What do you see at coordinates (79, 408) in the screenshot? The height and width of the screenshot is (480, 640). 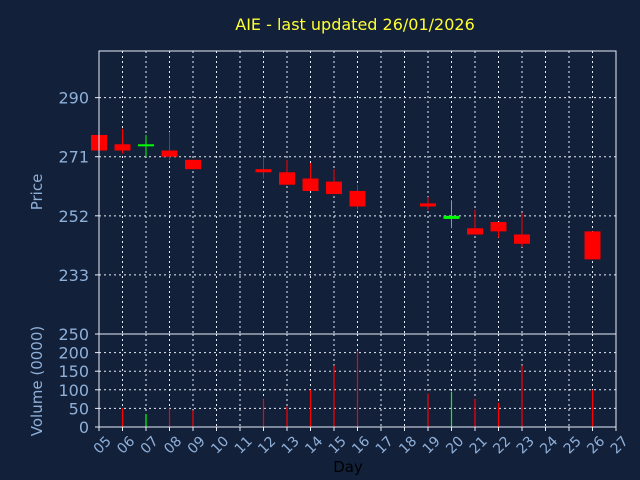 I see `volume-tick-label: 50` at bounding box center [79, 408].